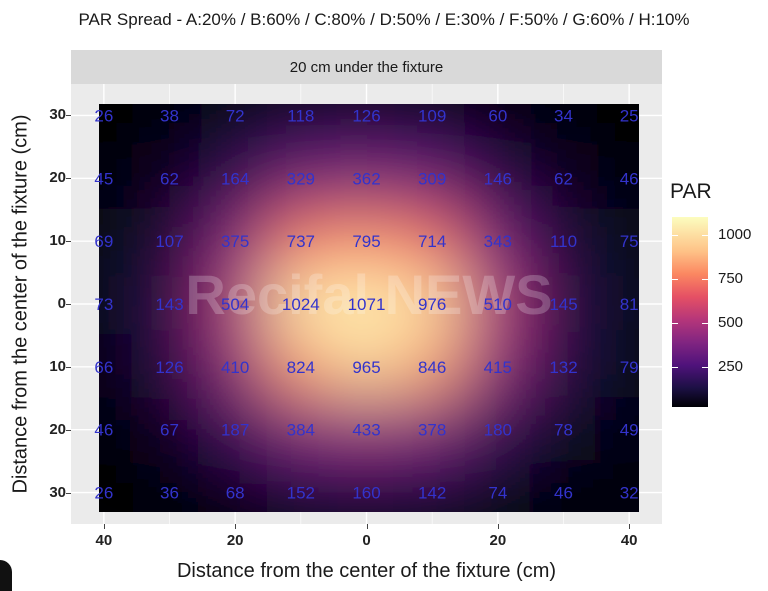  What do you see at coordinates (497, 115) in the screenshot?
I see `value-label: 60` at bounding box center [497, 115].